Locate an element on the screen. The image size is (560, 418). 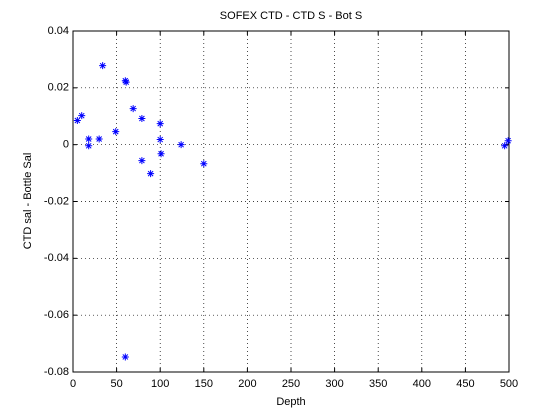
x-tick-label: 50 is located at coordinates (116, 384).